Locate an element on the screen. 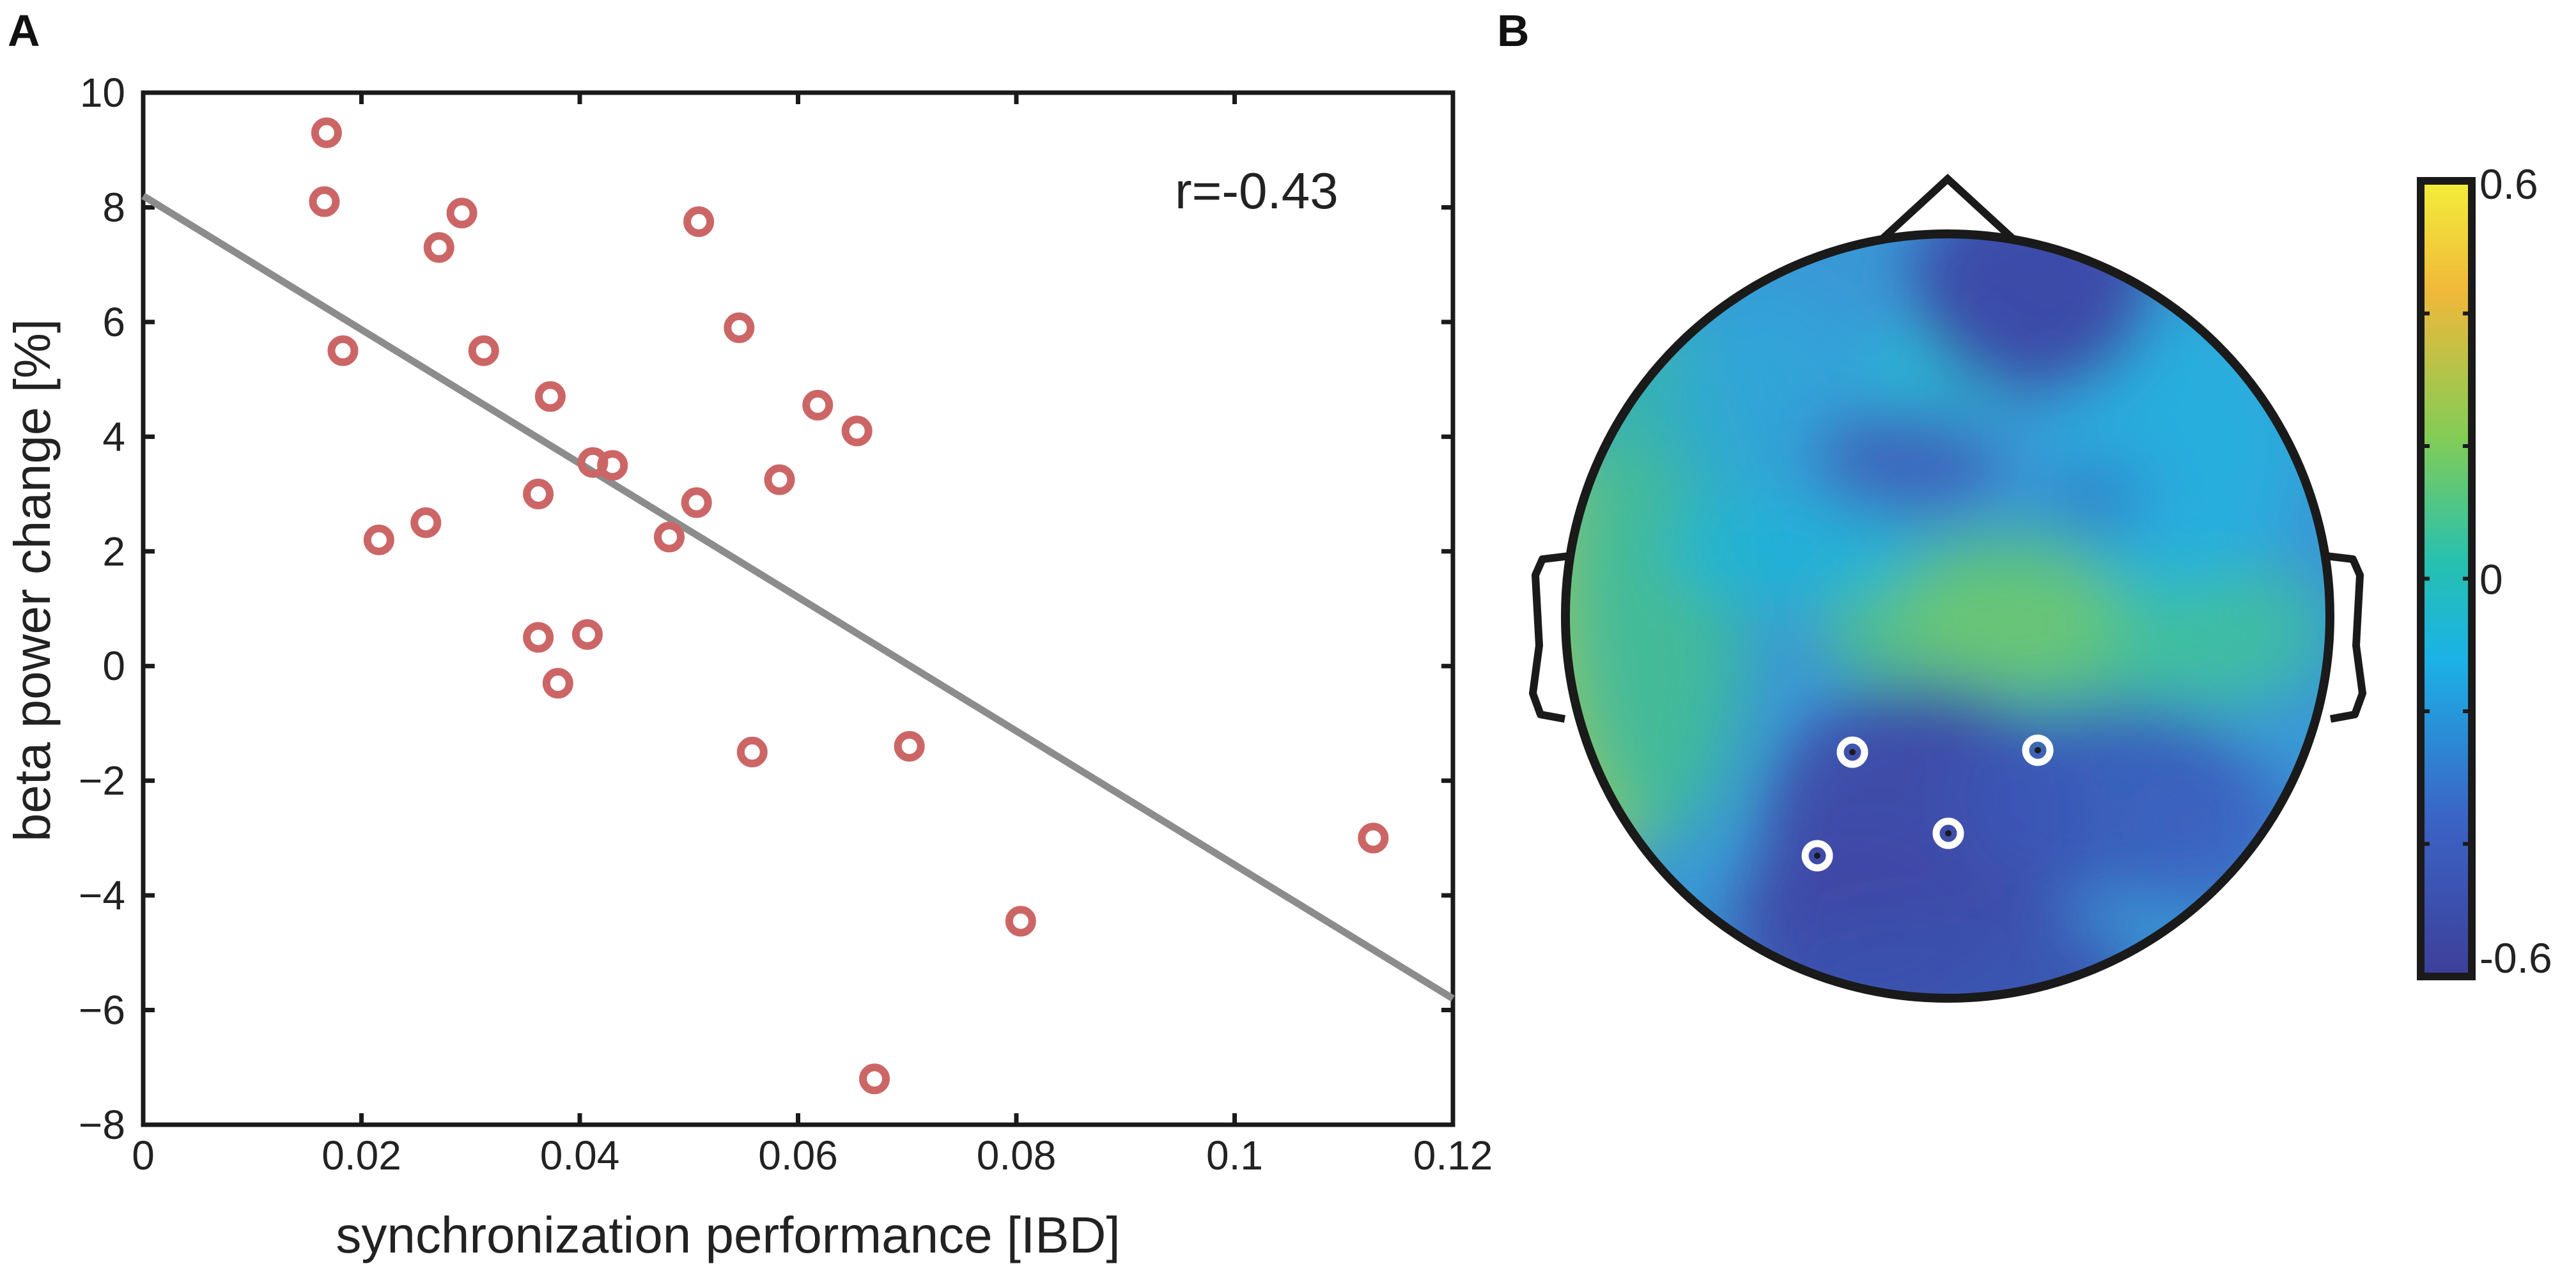  y-tick-label: −4 is located at coordinates (102, 895).